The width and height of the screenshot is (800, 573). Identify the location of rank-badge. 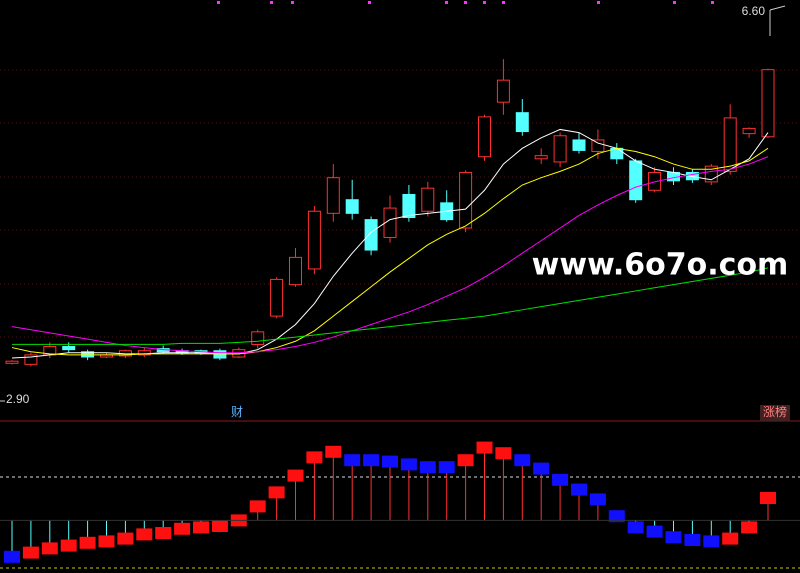
(775, 413).